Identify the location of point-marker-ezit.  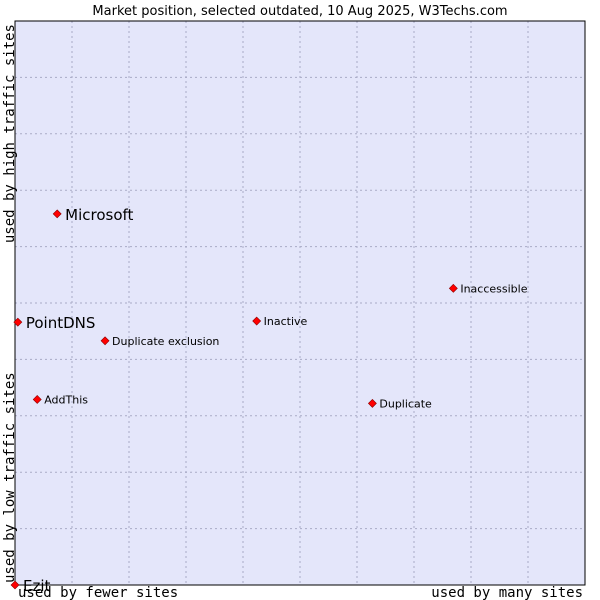
(15, 585).